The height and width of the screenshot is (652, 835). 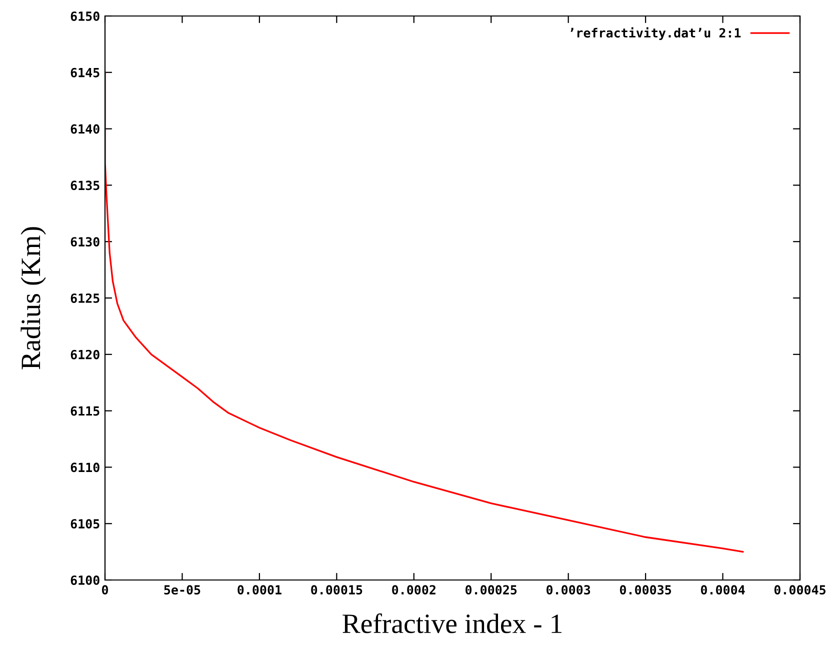 I want to click on x-tick-label: 0.0003, so click(x=568, y=590).